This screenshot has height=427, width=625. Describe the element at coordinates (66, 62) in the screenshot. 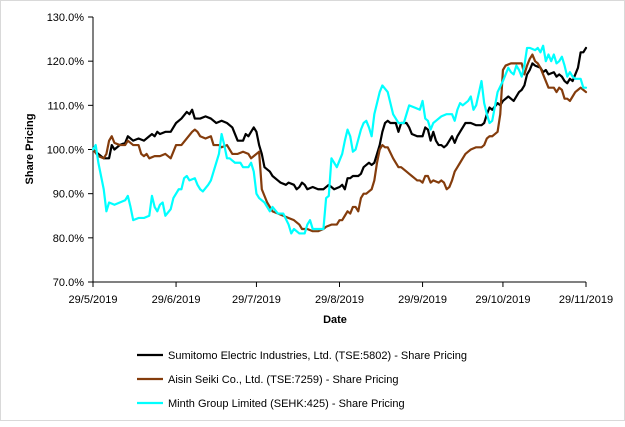

I see `y-tick-label: 120.0%` at that location.